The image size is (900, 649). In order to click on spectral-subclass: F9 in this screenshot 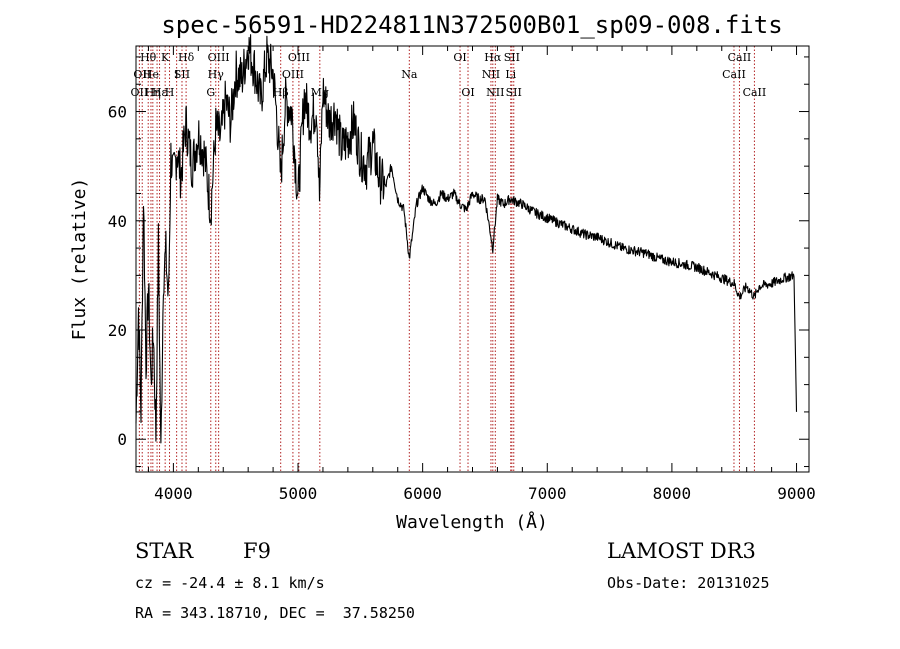, I will do `click(257, 551)`.